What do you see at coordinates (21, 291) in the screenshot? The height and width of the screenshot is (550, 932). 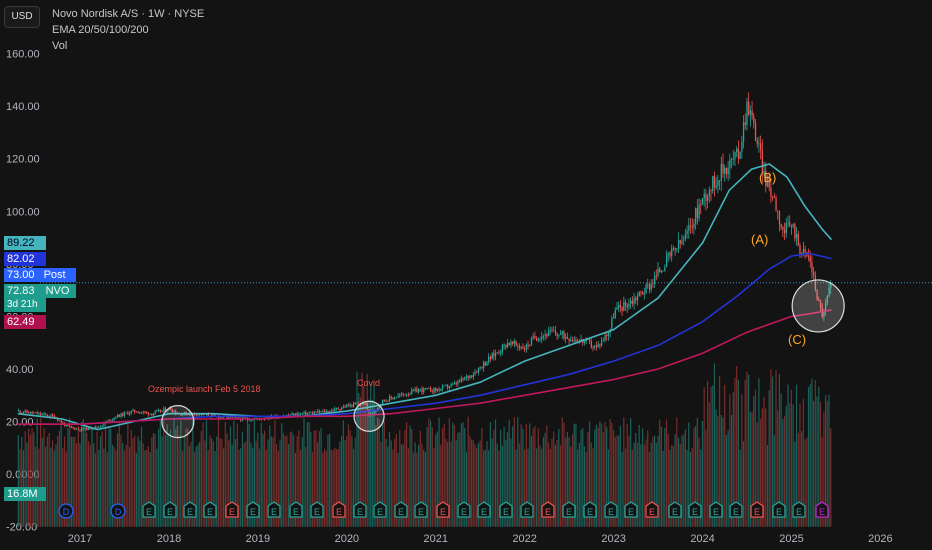 I see `last-price: 72.83` at bounding box center [21, 291].